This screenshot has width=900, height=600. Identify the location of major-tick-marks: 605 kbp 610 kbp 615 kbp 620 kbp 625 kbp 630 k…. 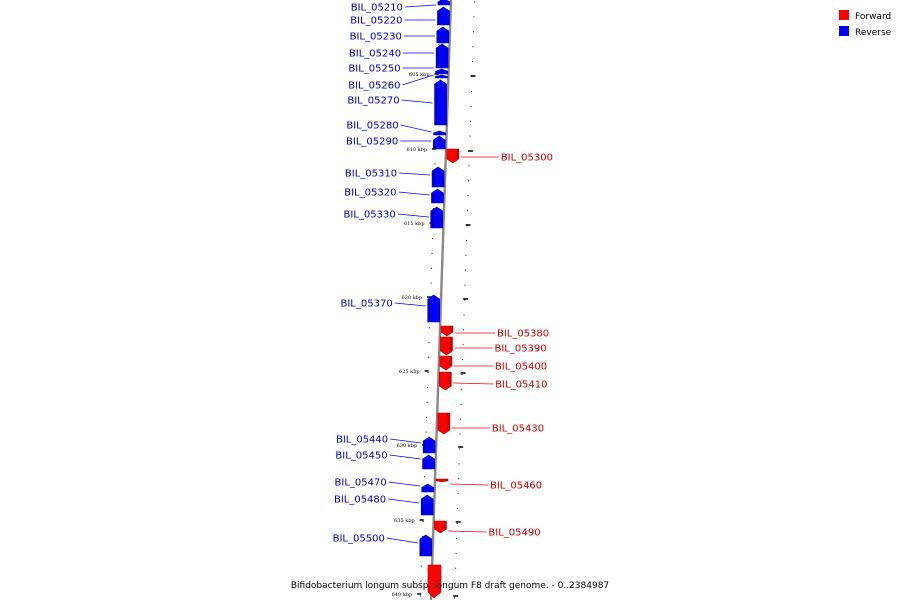
(434, 335).